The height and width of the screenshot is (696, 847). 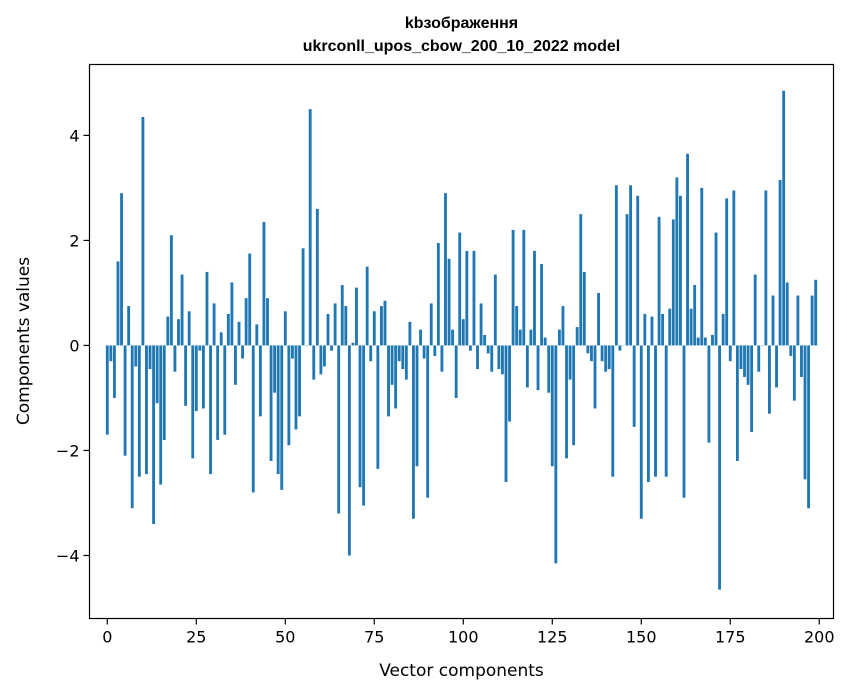 What do you see at coordinates (68, 555) in the screenshot?
I see `y-tick-label: −4` at bounding box center [68, 555].